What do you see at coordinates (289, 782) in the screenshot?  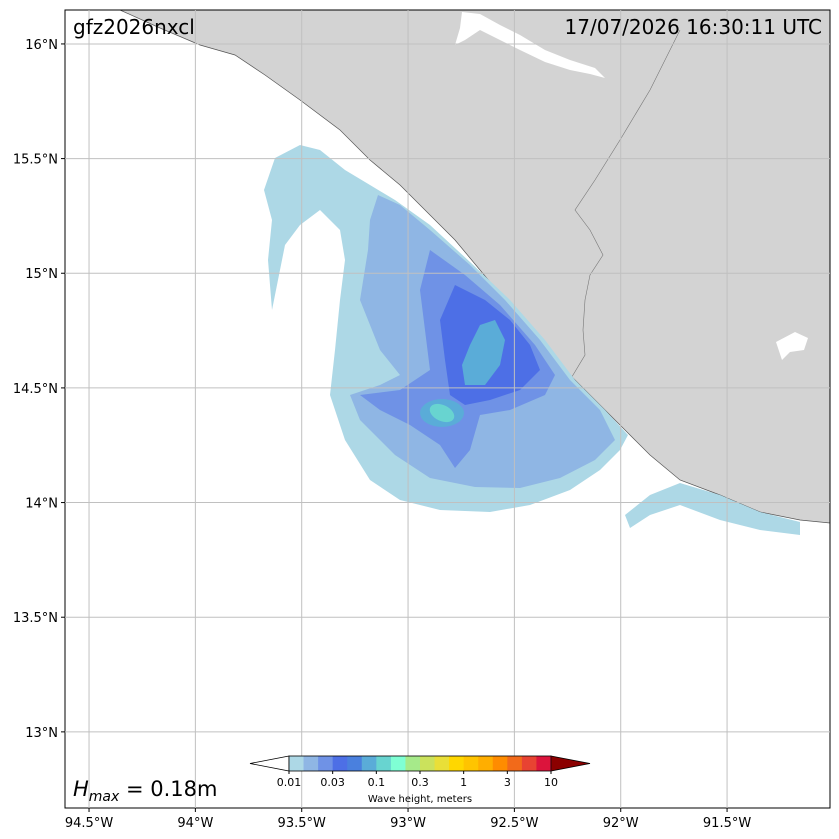 I see `colorbar-tick-label: 0.01` at bounding box center [289, 782].